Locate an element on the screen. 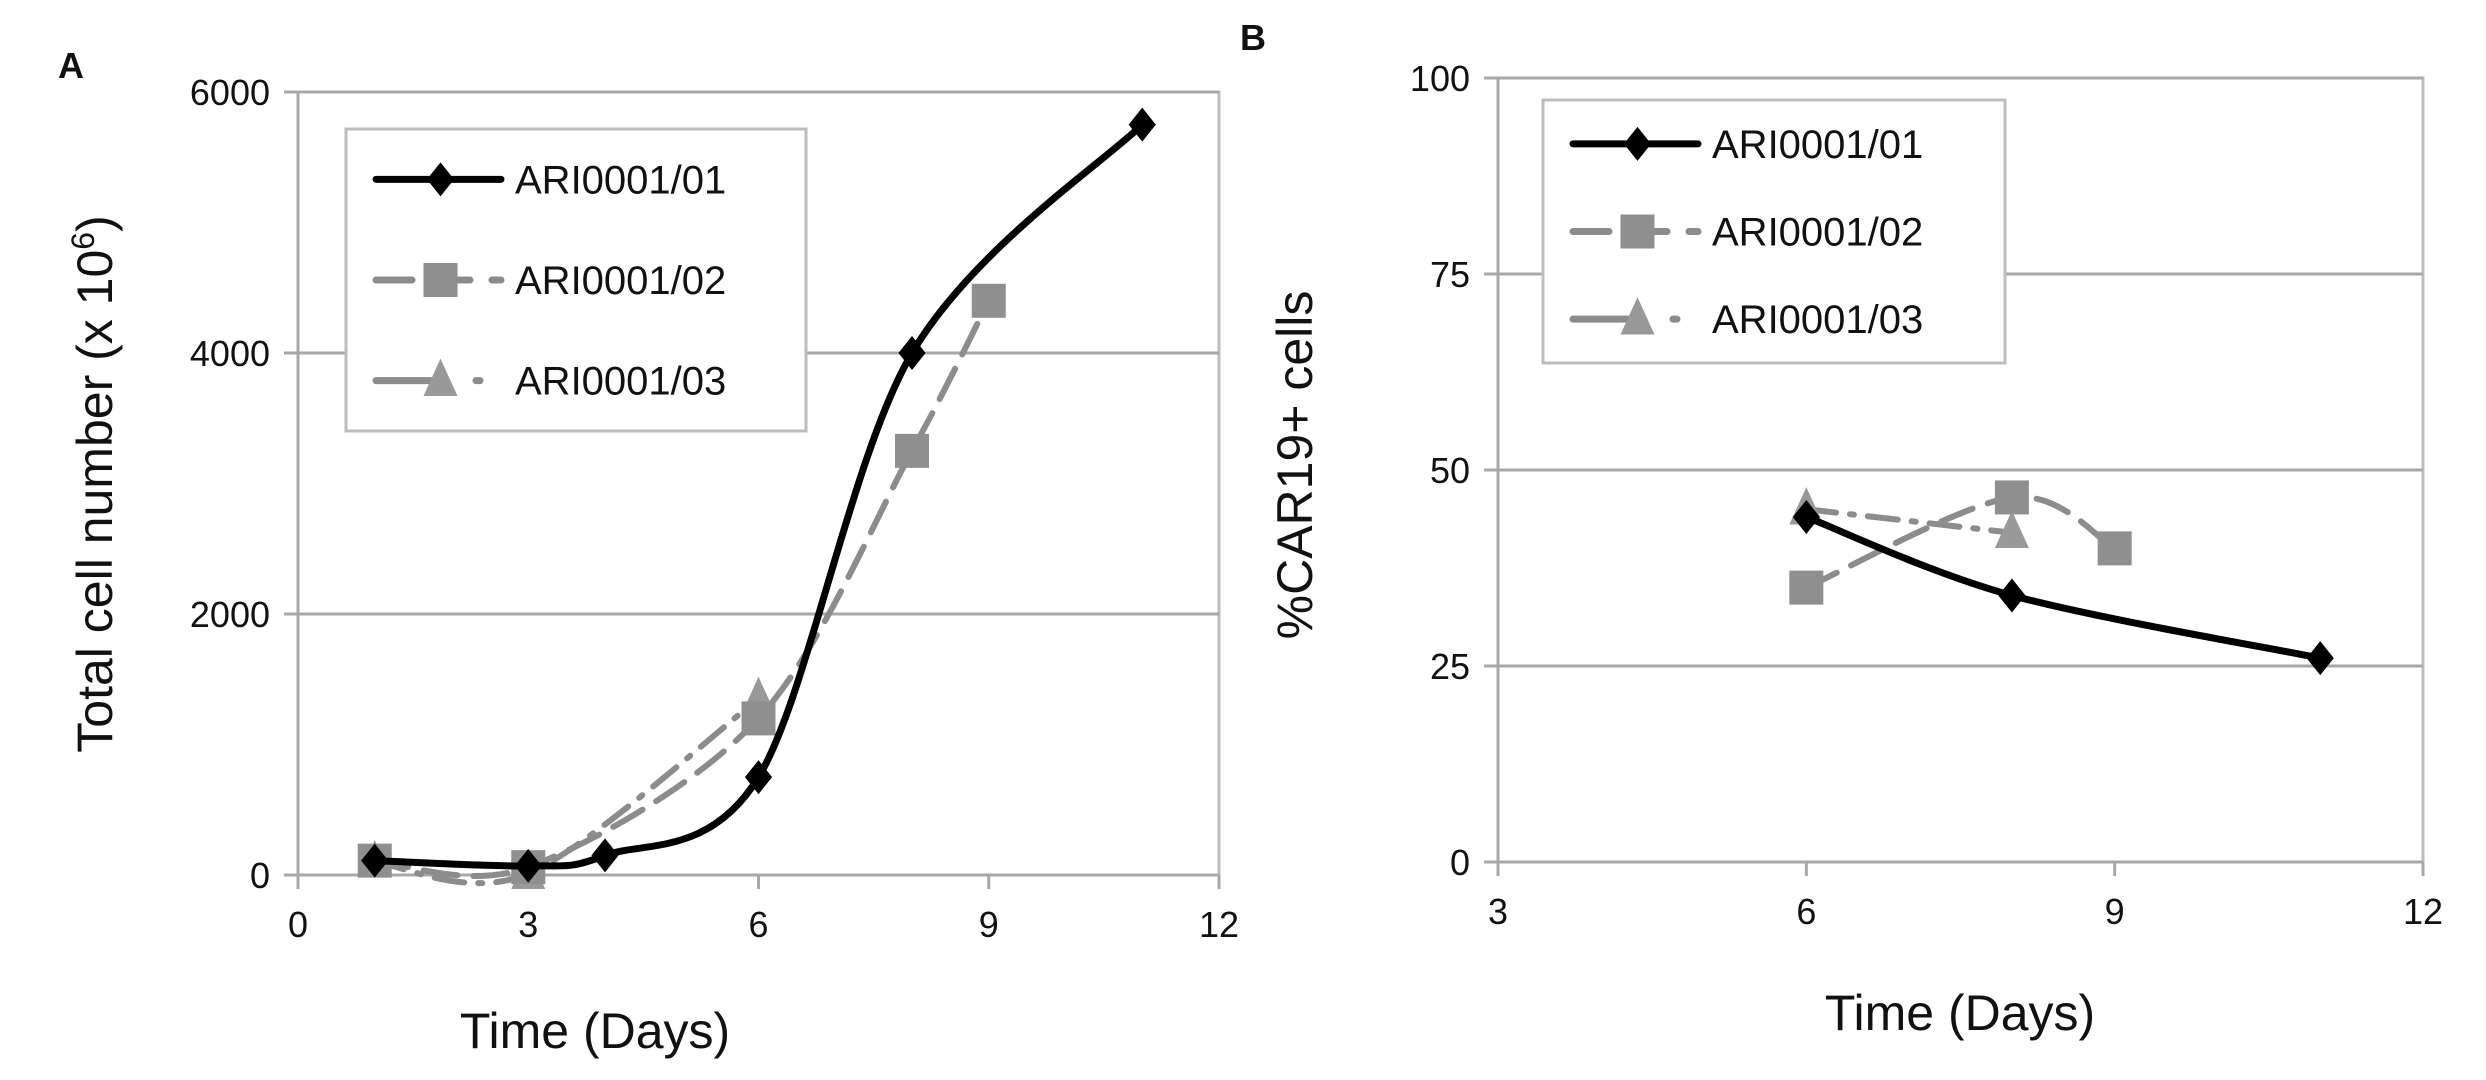  data-point-triangle is located at coordinates (2011, 529).